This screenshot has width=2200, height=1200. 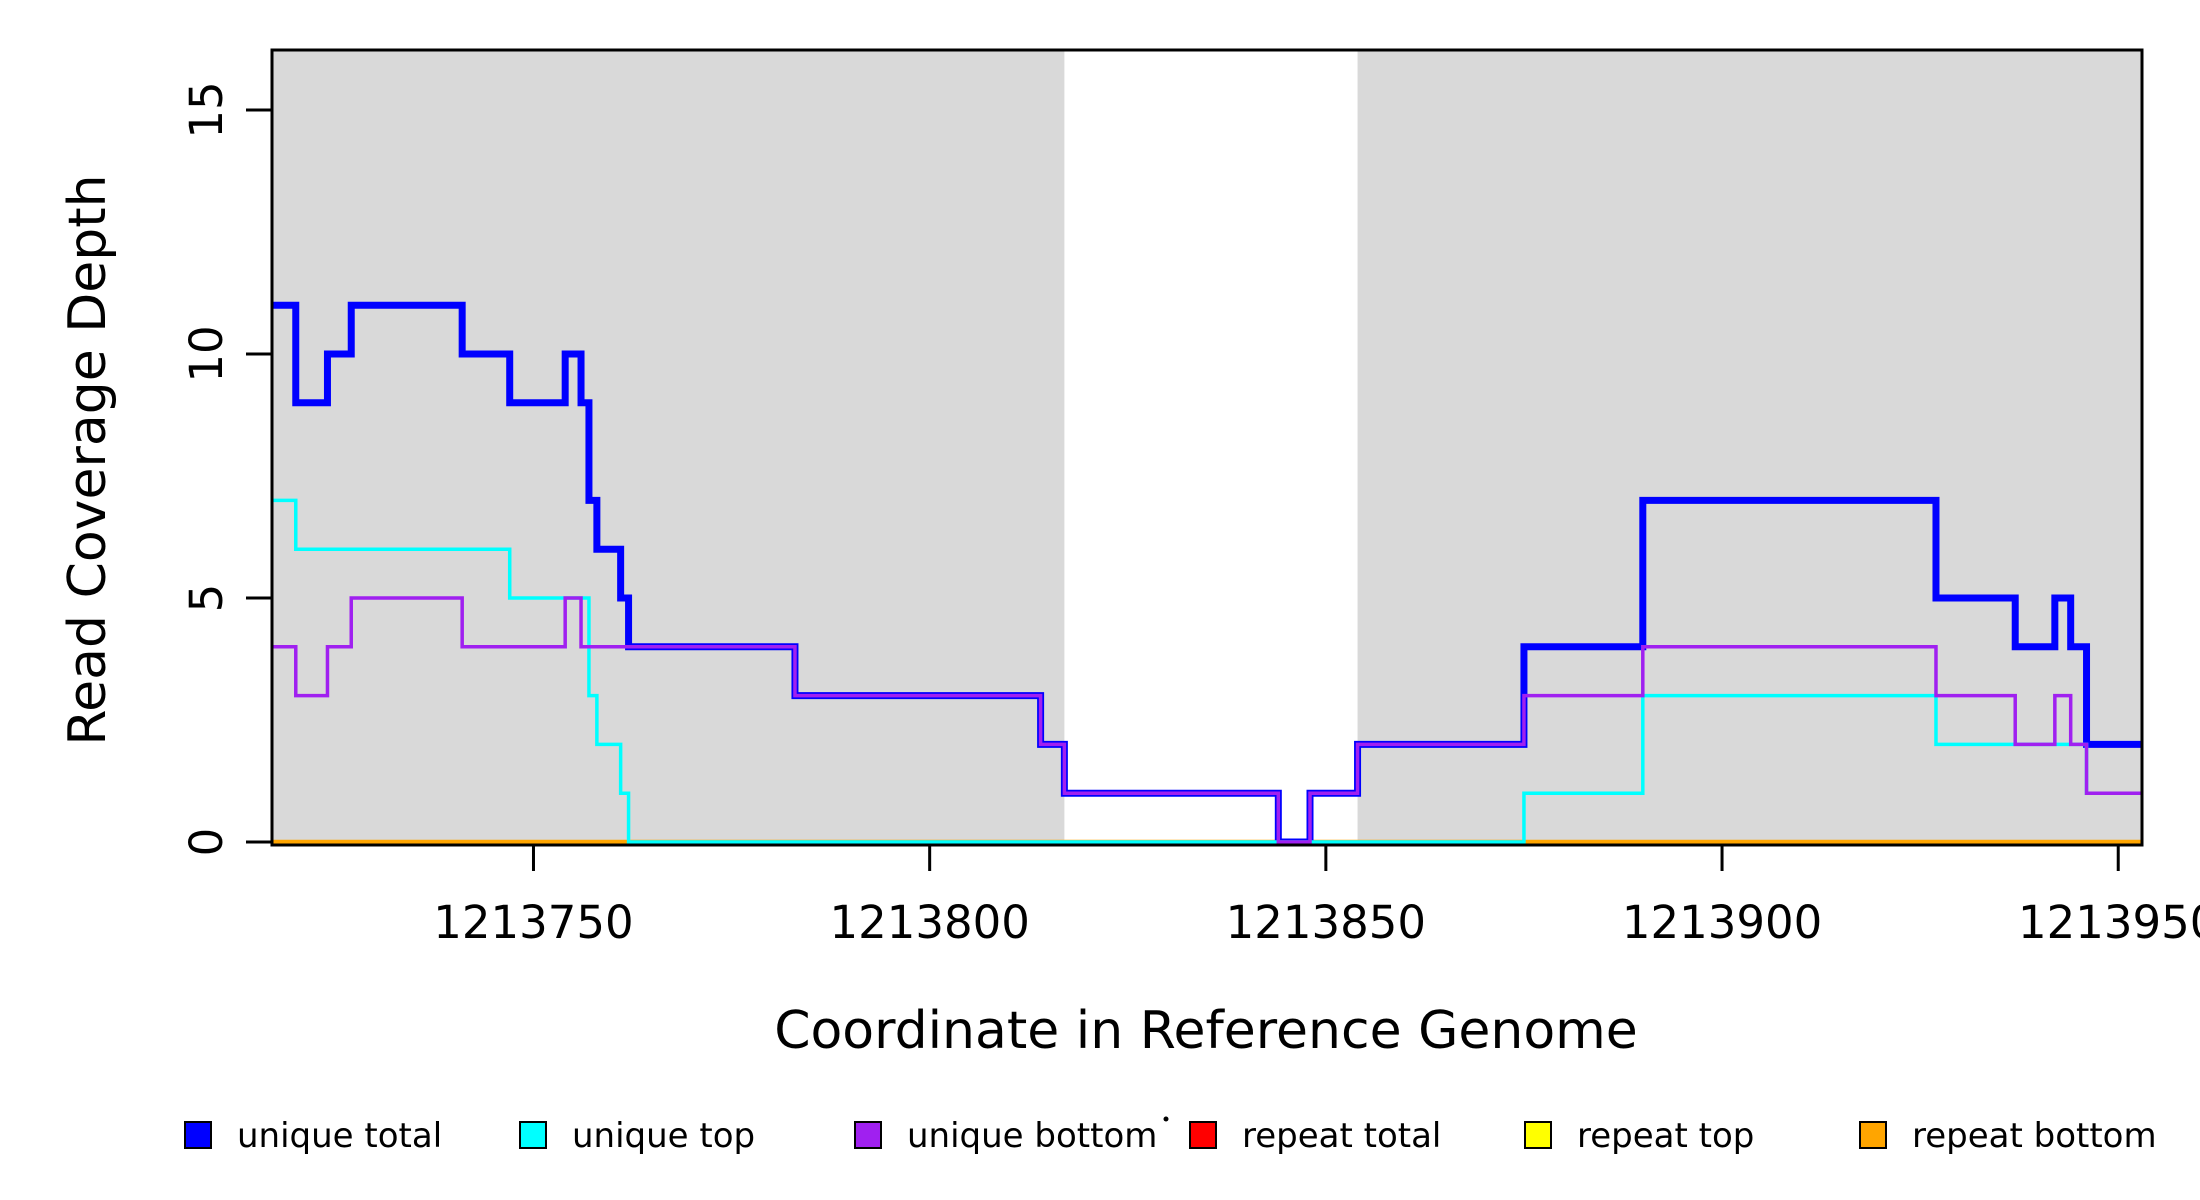 I want to click on legend-swatch-repeat-total, so click(x=1203, y=1135).